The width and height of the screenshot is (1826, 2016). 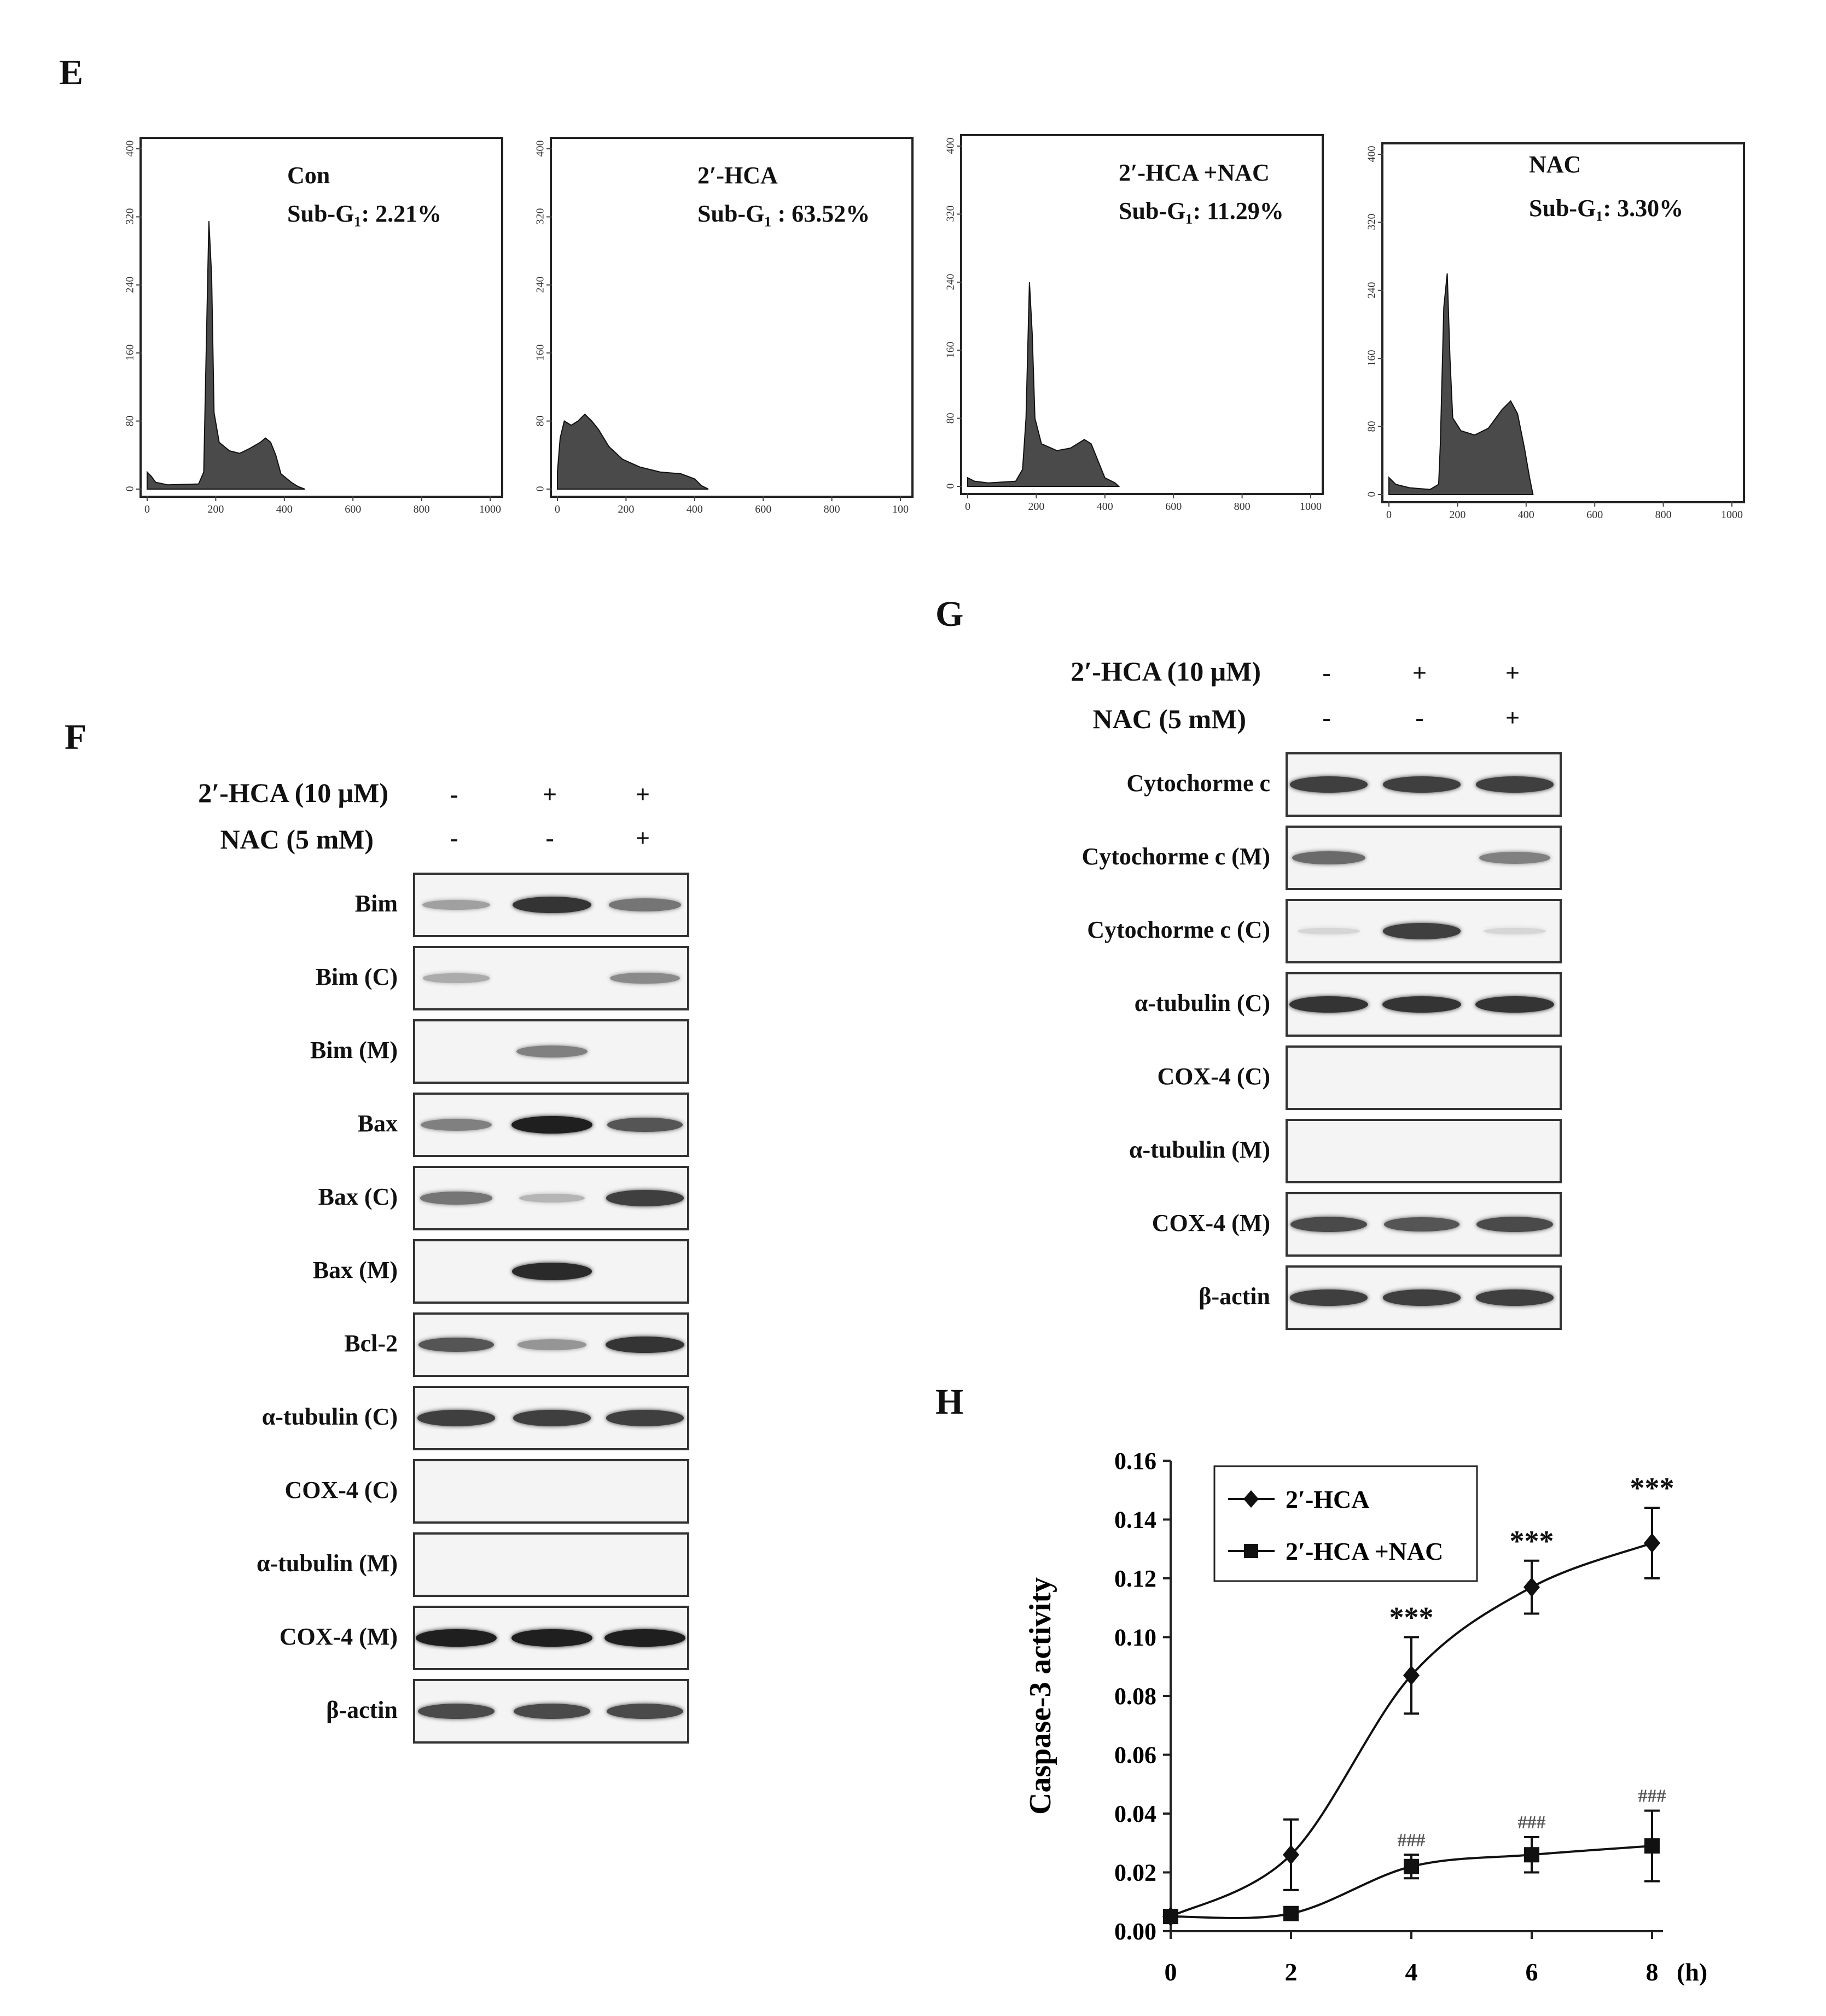 What do you see at coordinates (1692, 1972) in the screenshot?
I see `x-unit-label: (h)` at bounding box center [1692, 1972].